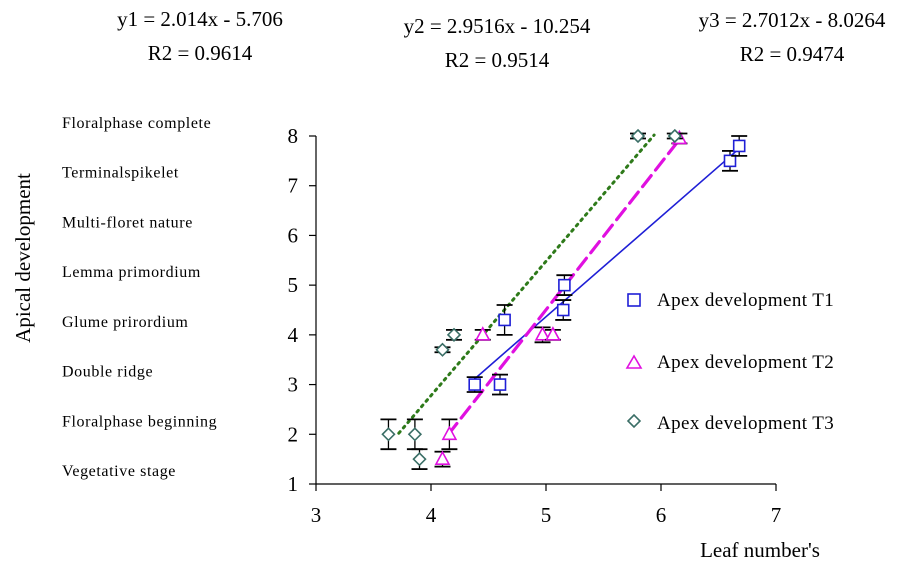  Describe the element at coordinates (293, 285) in the screenshot. I see `y-tick-label: 5` at that location.